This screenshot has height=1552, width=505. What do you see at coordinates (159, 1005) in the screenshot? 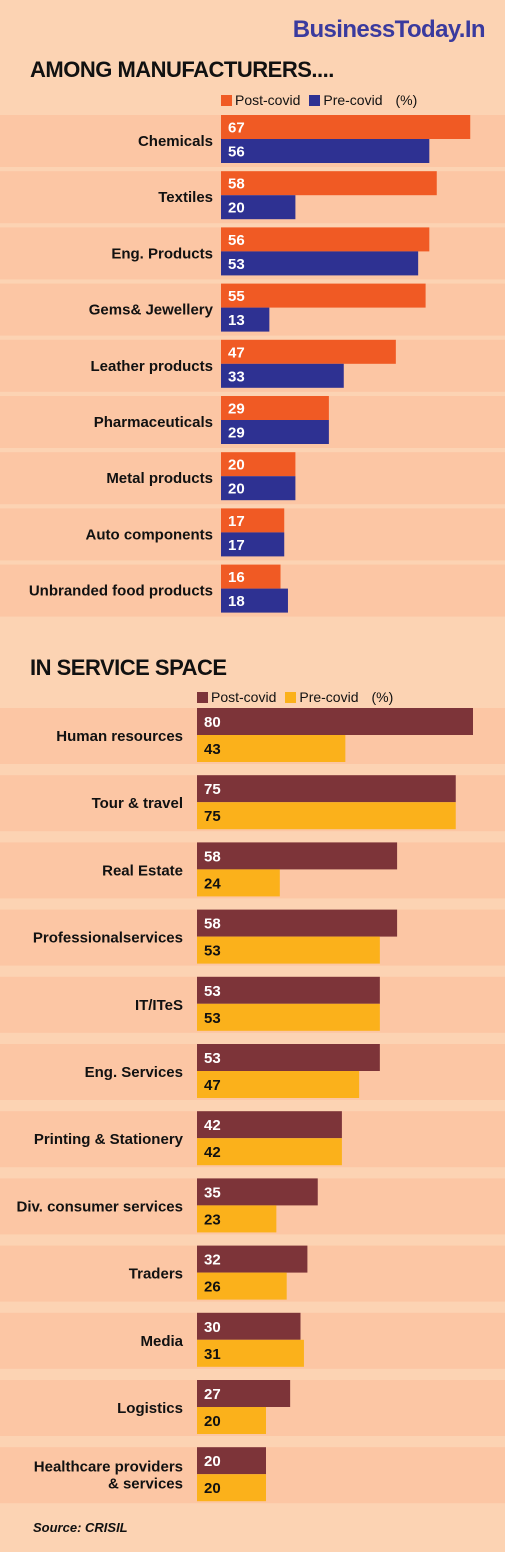
I see `category-label: IT/ITeS` at bounding box center [159, 1005].